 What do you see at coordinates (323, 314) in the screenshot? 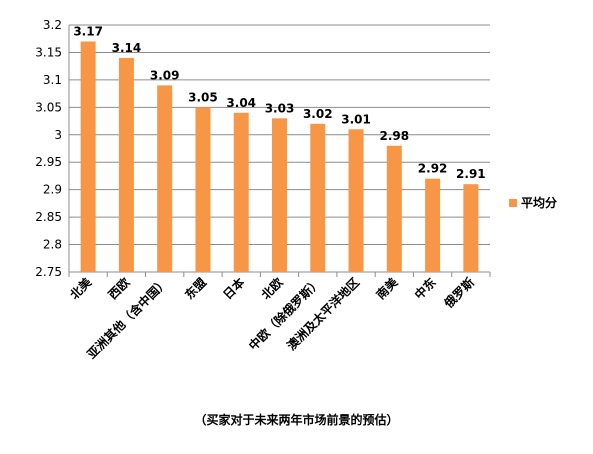
I see `category-label: 澳洲及太平洋地区` at bounding box center [323, 314].